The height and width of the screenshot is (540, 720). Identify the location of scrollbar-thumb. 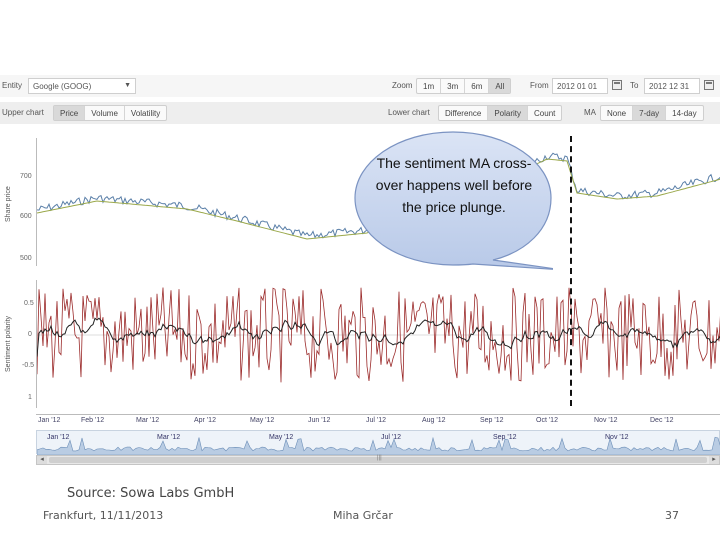
(378, 460).